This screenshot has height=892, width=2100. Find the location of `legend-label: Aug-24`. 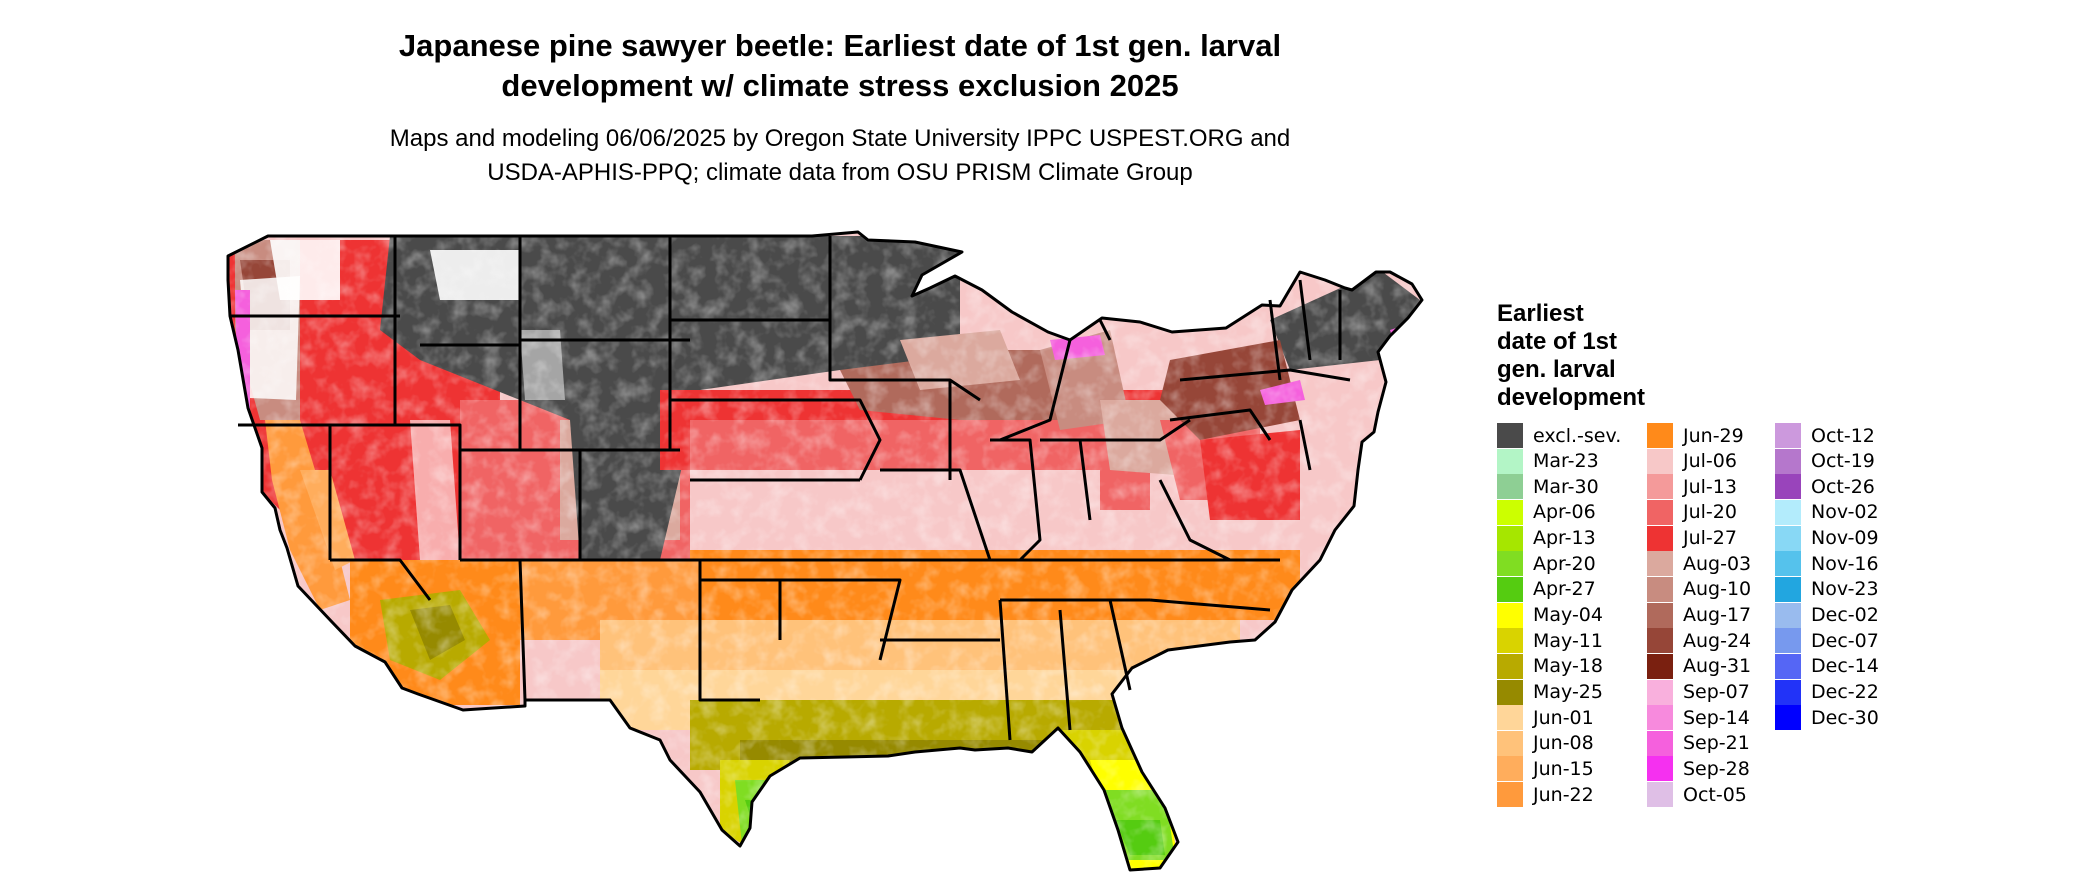

legend-label: Aug-24 is located at coordinates (1717, 640).